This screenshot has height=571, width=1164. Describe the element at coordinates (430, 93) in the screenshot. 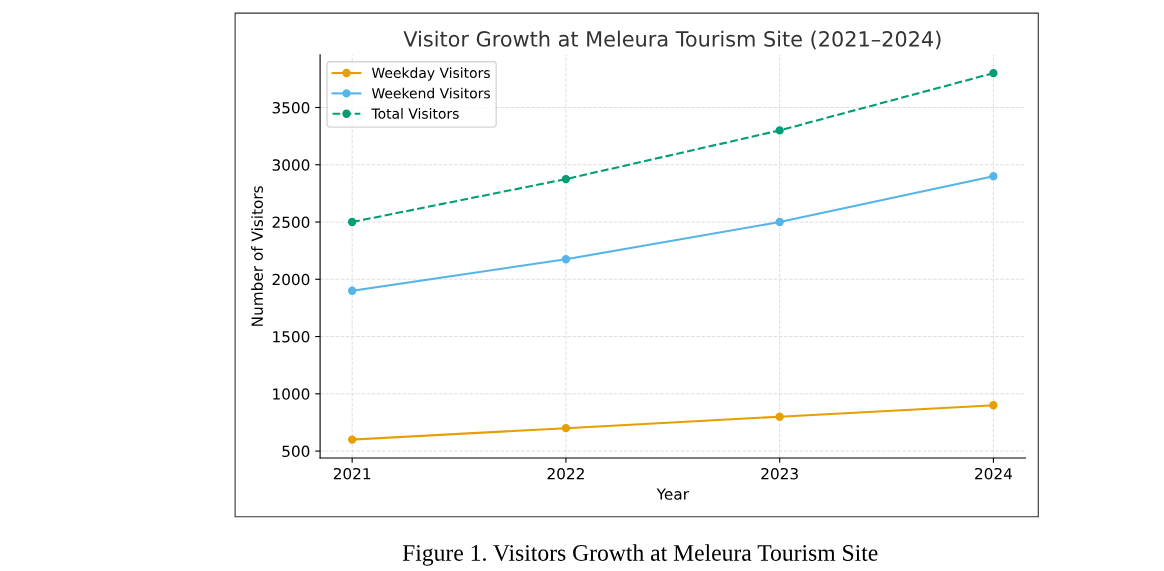

I see `legend-label: Weekend Visitors` at that location.